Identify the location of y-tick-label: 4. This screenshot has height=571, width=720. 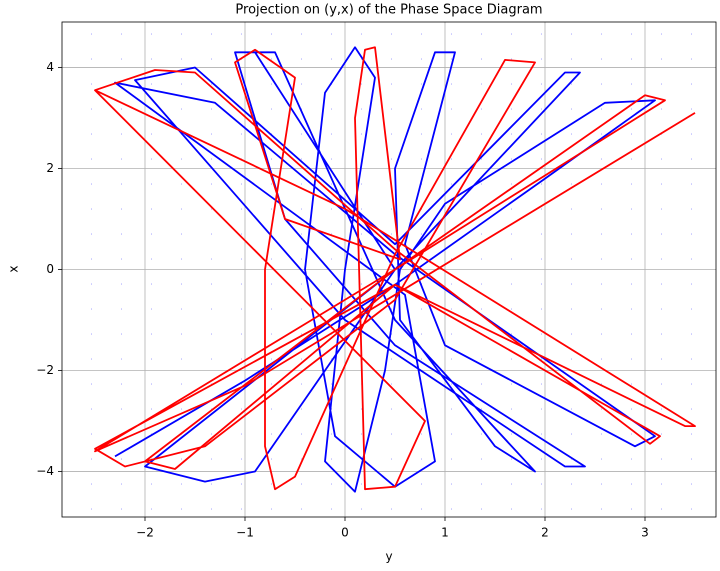
(50, 67).